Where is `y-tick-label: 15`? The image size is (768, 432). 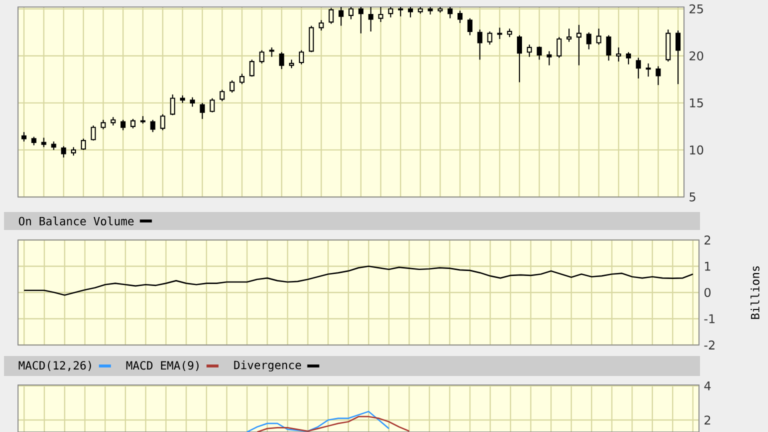 y-tick-label: 15 is located at coordinates (696, 103).